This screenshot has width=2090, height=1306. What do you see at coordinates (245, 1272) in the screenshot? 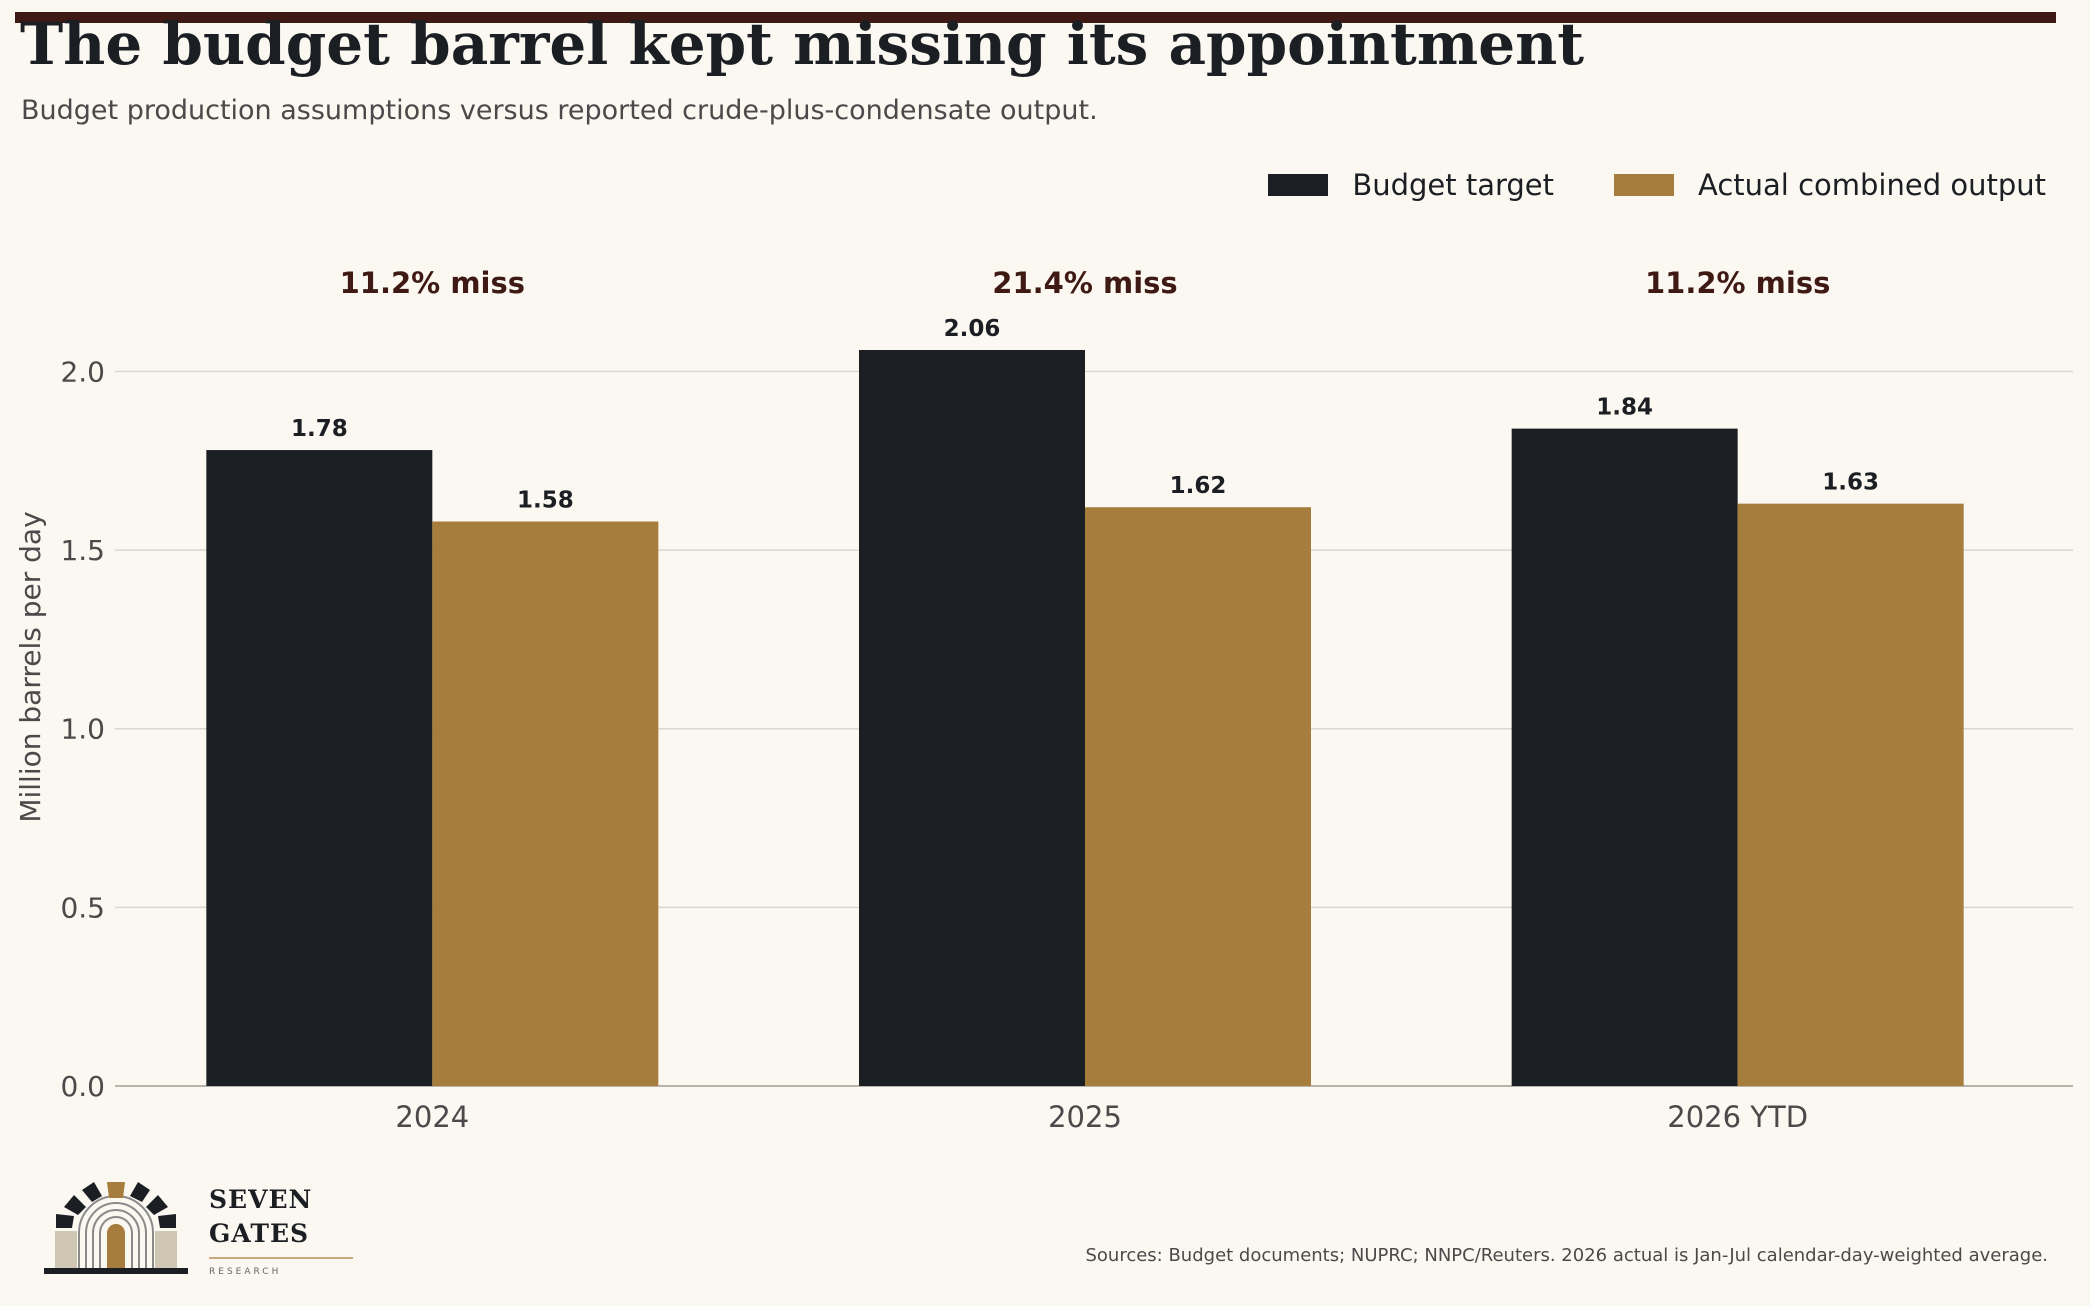
I see `logo-word-research: RESEARCH` at bounding box center [245, 1272].